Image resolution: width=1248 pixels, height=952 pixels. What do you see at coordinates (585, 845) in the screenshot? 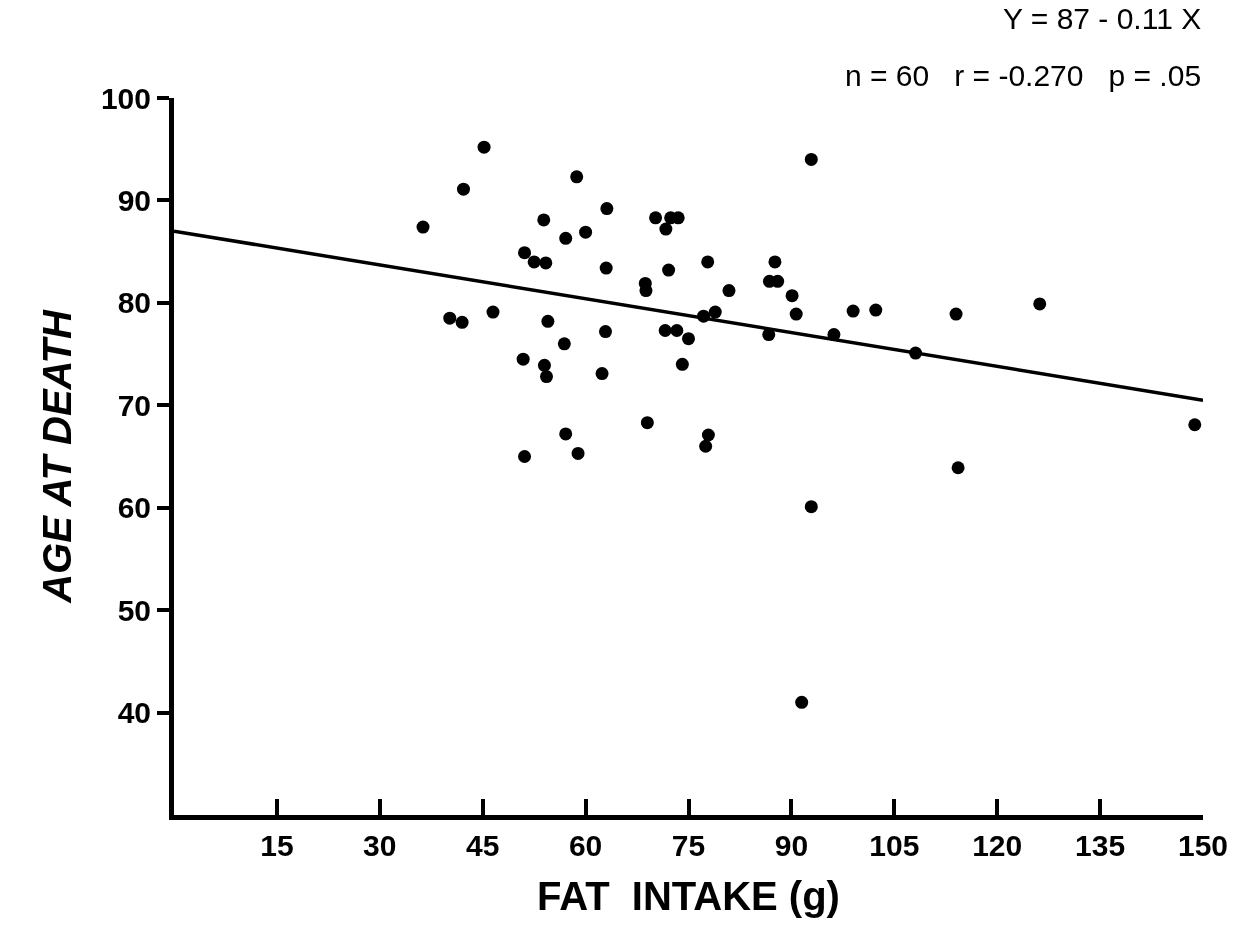
I see `x-tick-label: 60` at bounding box center [585, 845].